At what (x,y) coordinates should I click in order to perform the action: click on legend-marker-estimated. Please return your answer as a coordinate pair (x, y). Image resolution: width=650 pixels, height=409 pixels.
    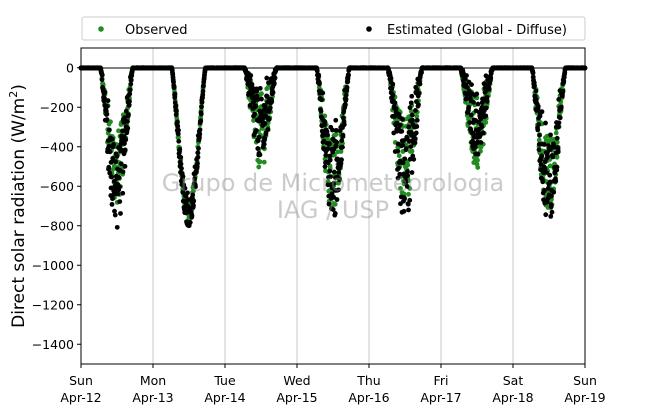
    Looking at the image, I should click on (369, 29).